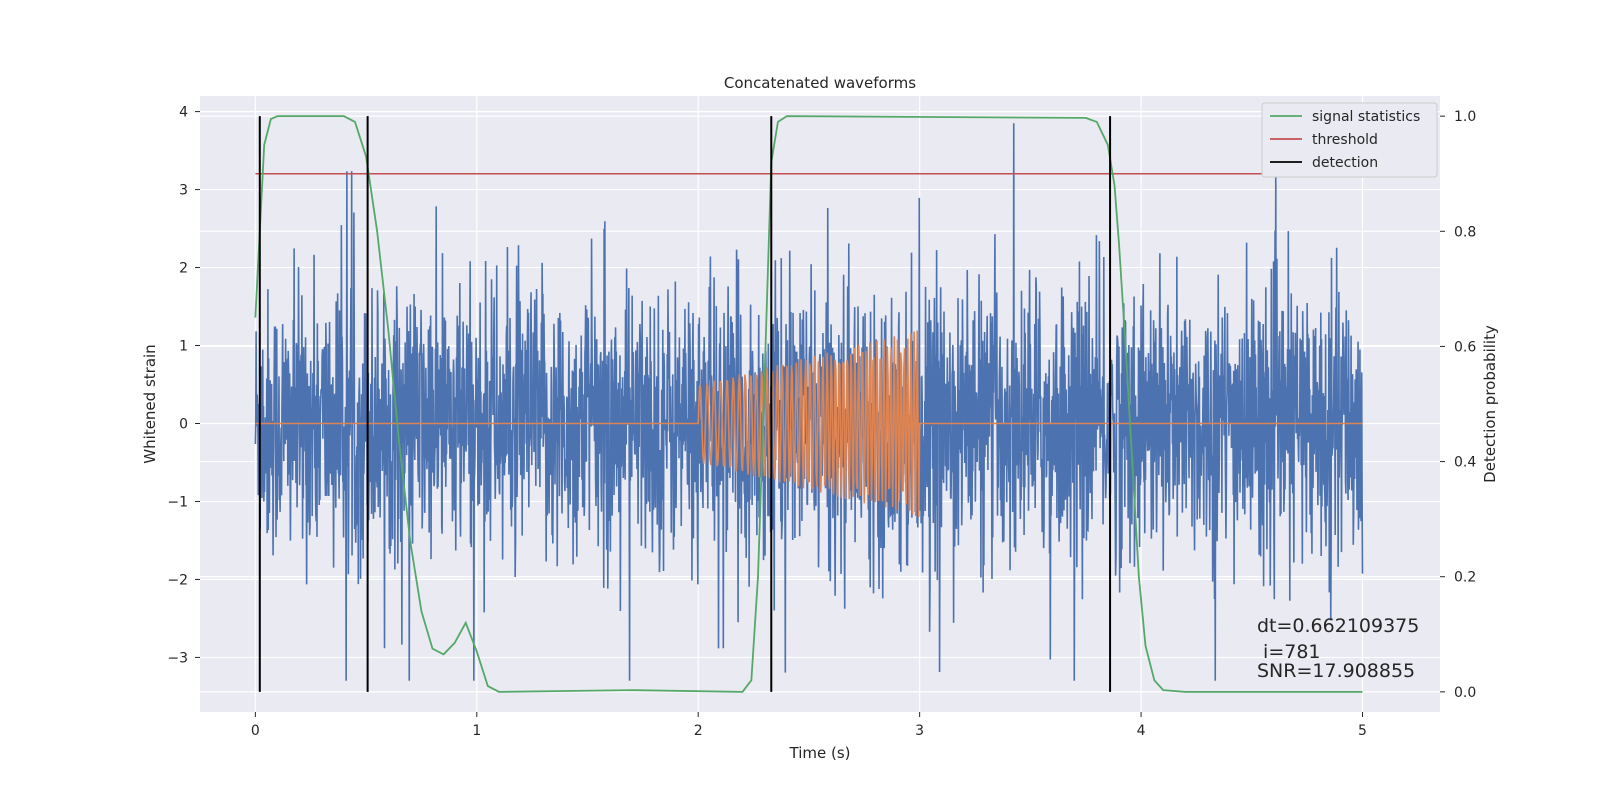 The image size is (1600, 800). I want to click on x-tick-label: 2, so click(698, 731).